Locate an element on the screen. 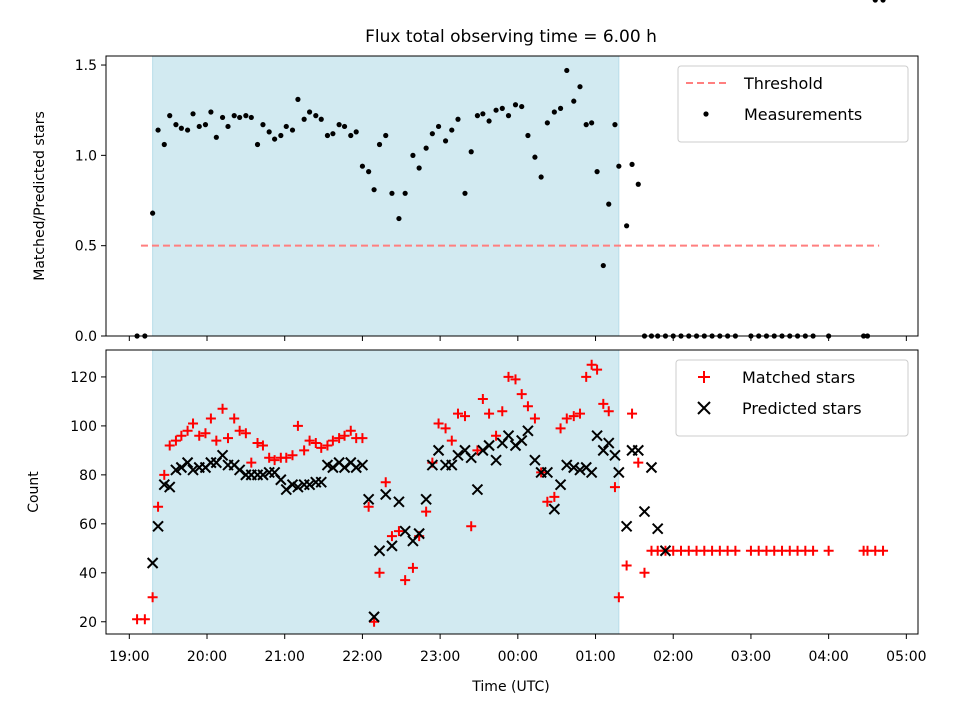 This screenshot has height=720, width=960. y-tick-label: 80 is located at coordinates (88, 476).